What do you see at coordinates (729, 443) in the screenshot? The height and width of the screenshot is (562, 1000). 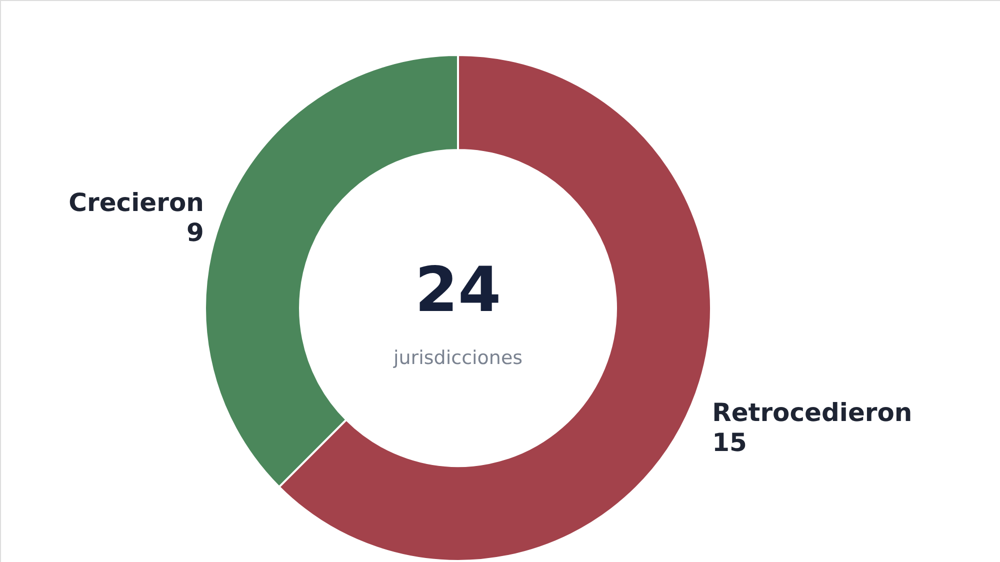 I see `data-label: 15` at bounding box center [729, 443].